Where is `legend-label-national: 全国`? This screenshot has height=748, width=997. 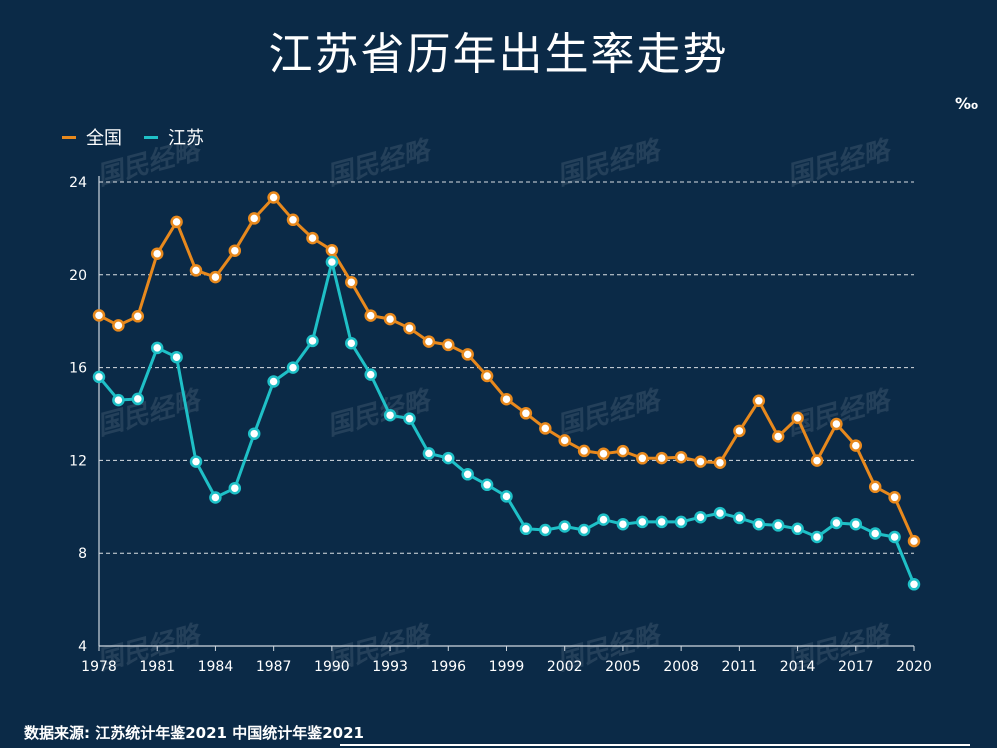 legend-label-national: 全国 is located at coordinates (104, 138).